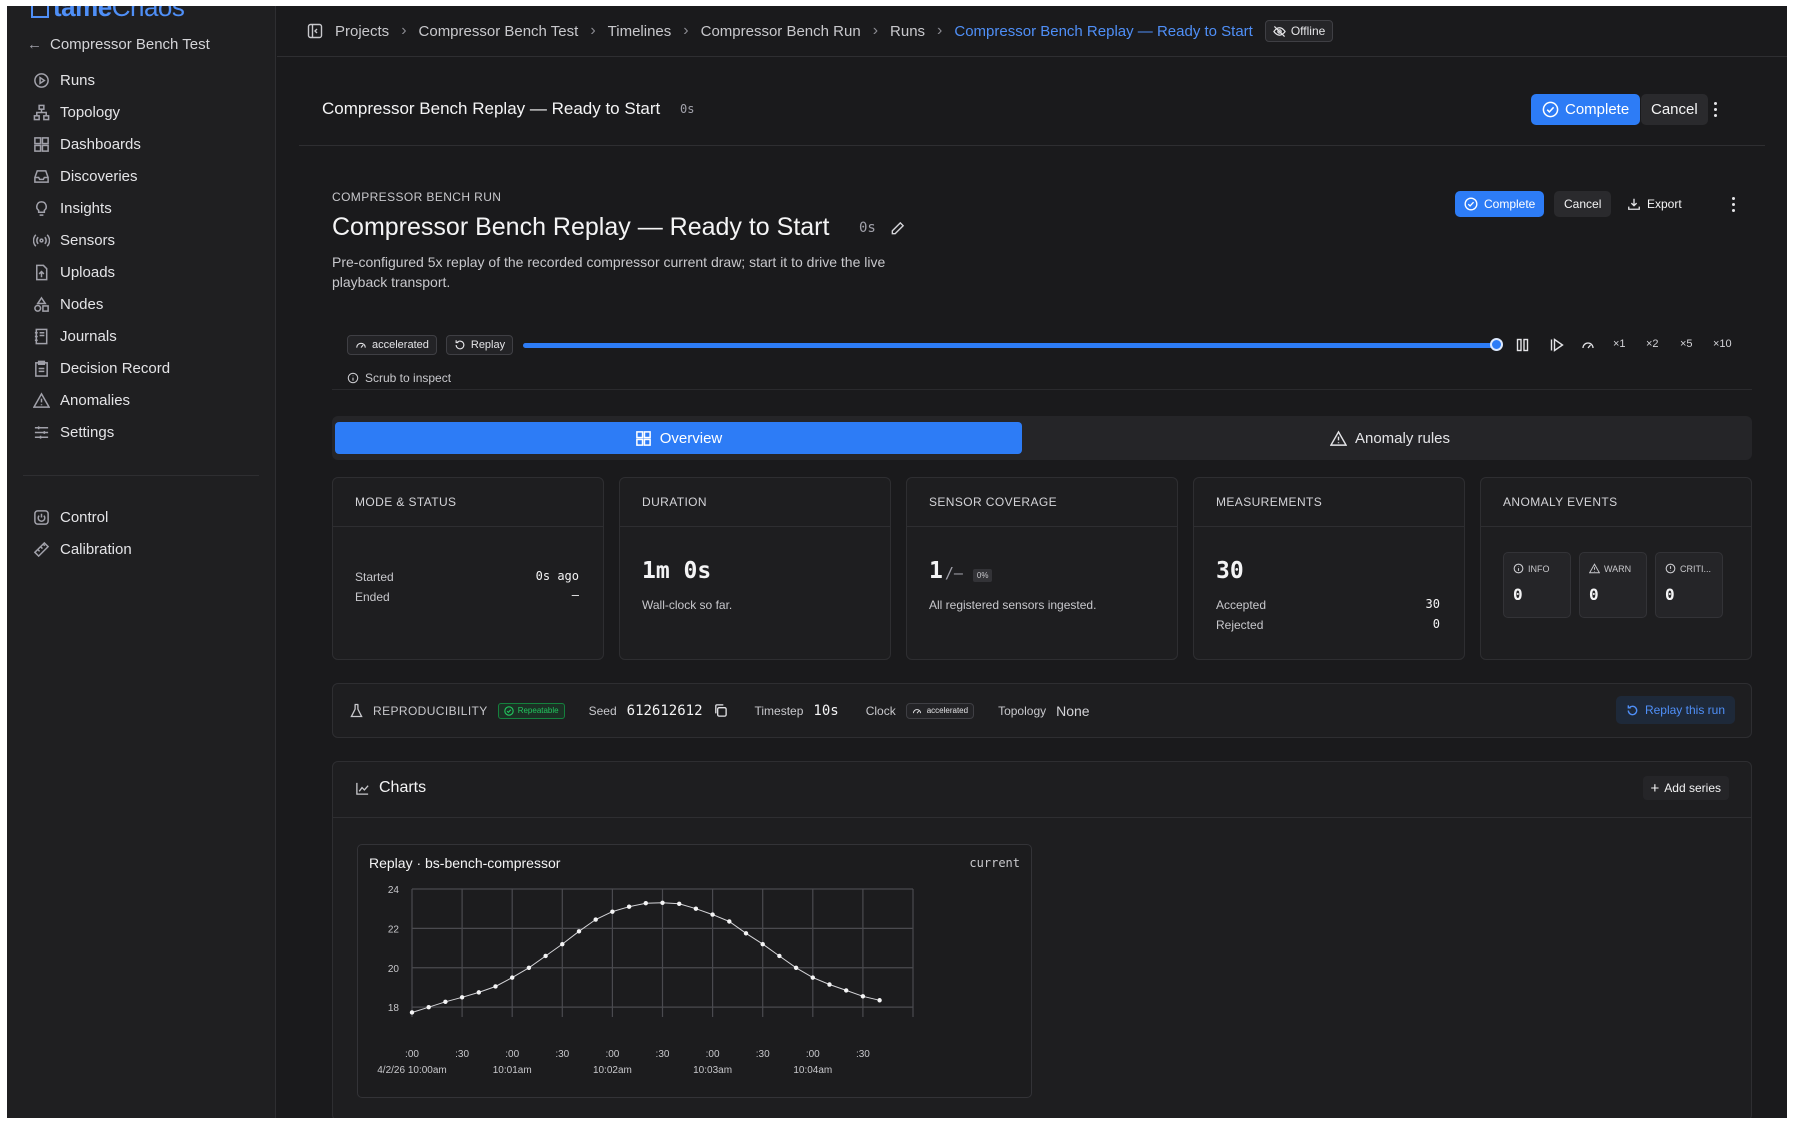  I want to click on sidebar-item-discoveries: Discoveries, so click(142, 176).